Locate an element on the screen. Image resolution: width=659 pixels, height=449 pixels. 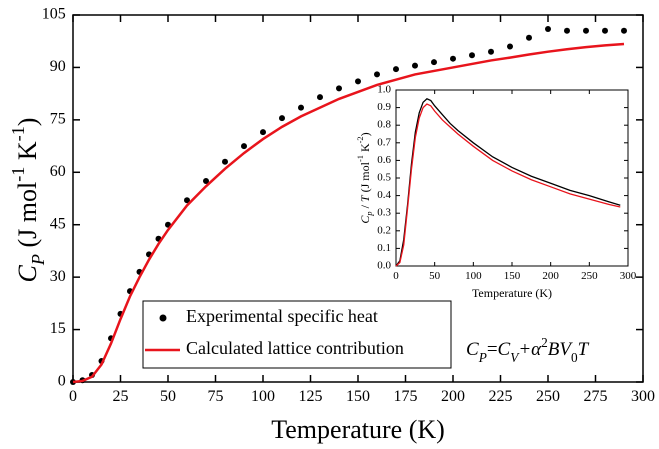
x-tick-label: 250 is located at coordinates (589, 276).